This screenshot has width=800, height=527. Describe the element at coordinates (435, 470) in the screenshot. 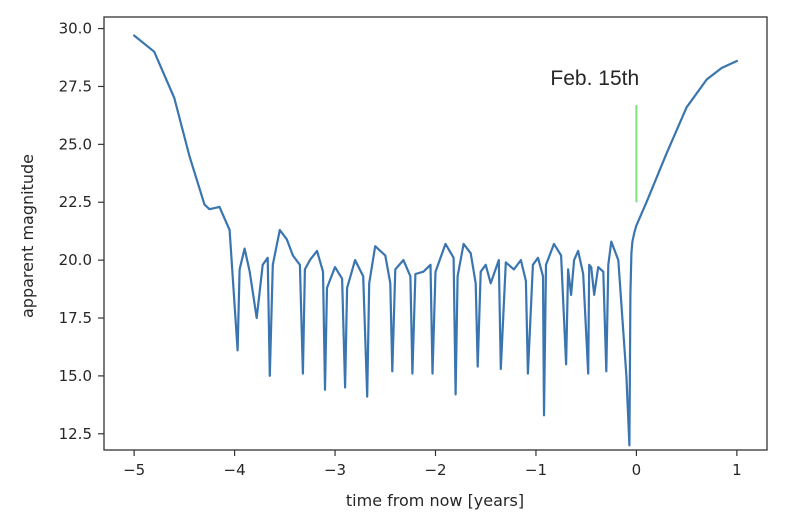

I see `x-tick-label: −2` at that location.